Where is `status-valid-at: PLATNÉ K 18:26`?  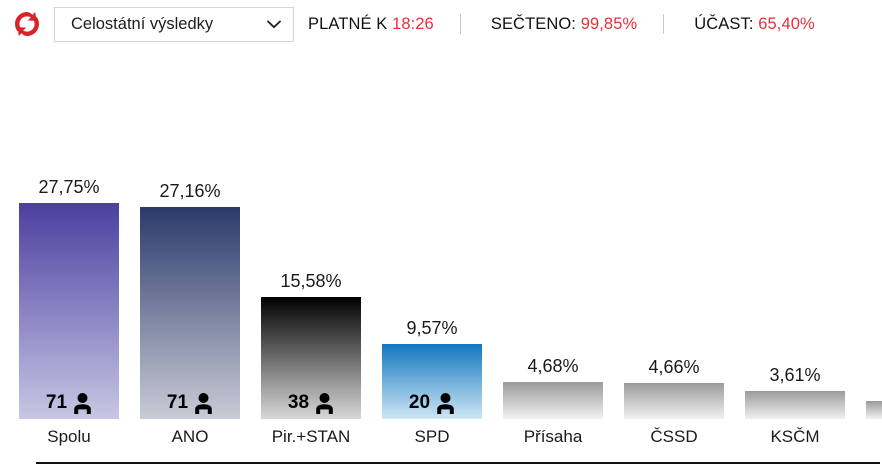
status-valid-at: PLATNÉ K 18:26 is located at coordinates (371, 24).